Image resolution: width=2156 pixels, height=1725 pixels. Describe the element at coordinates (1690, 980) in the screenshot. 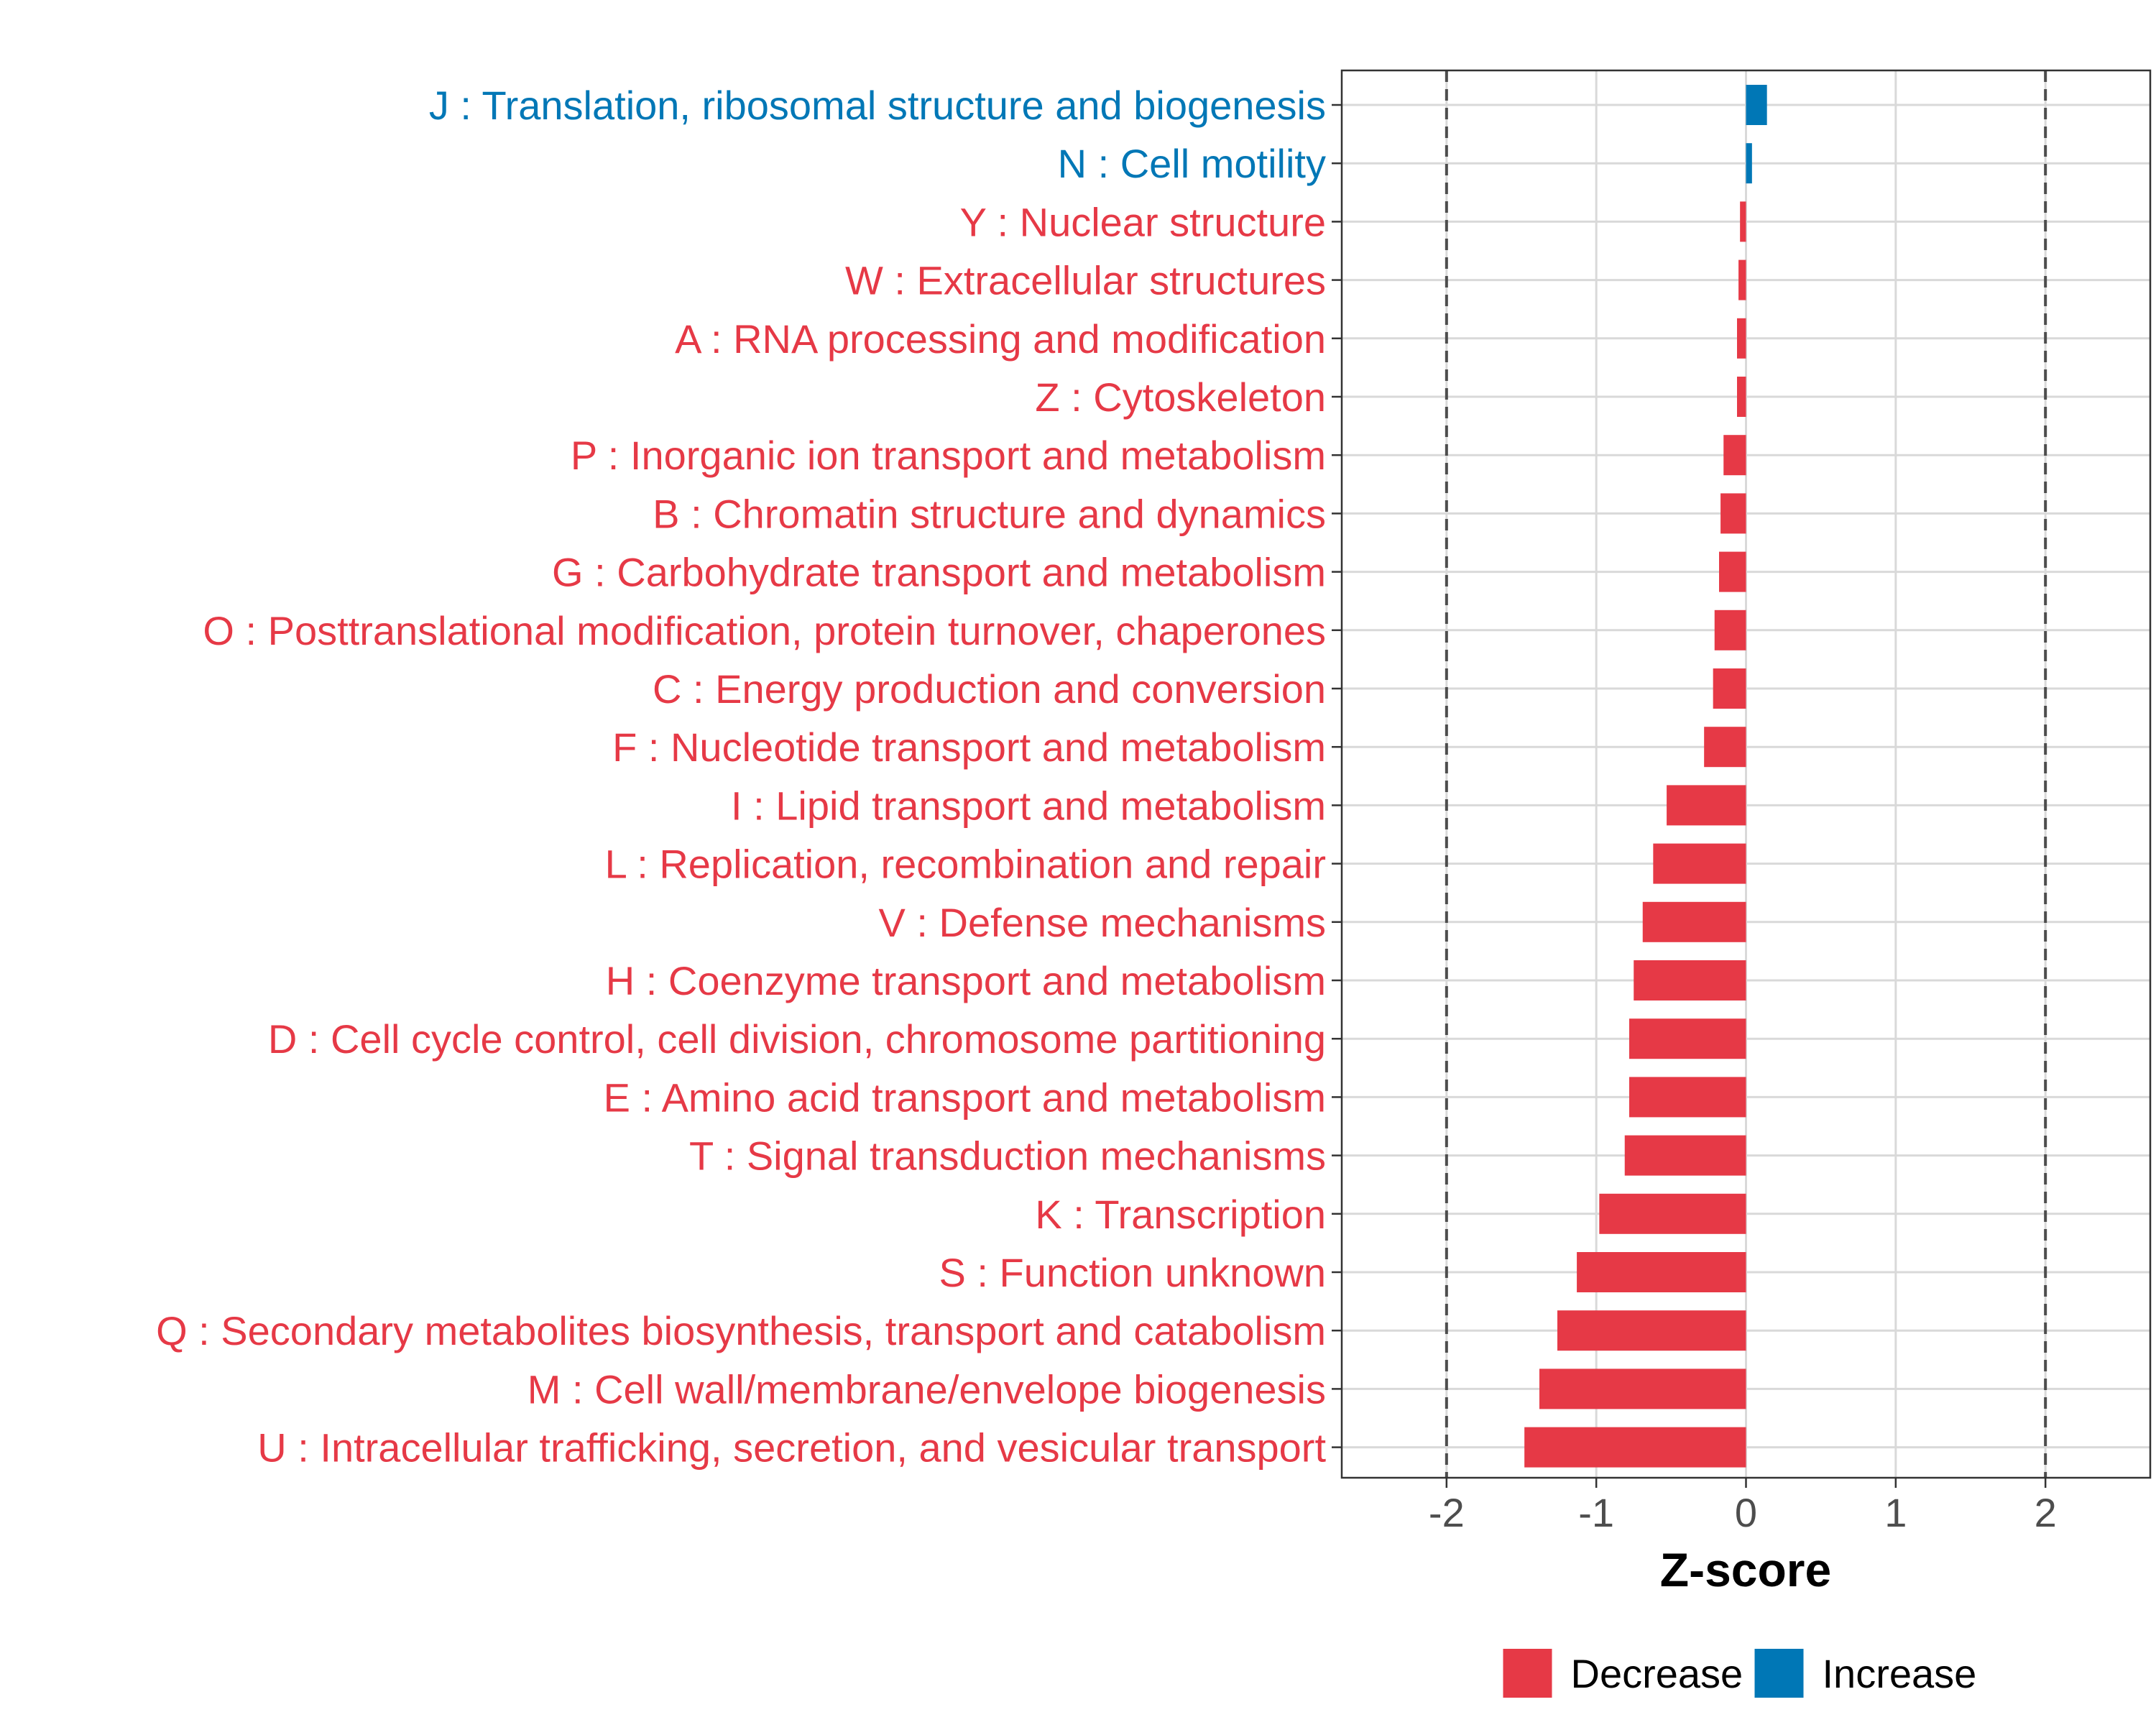

I see `bar-h` at that location.